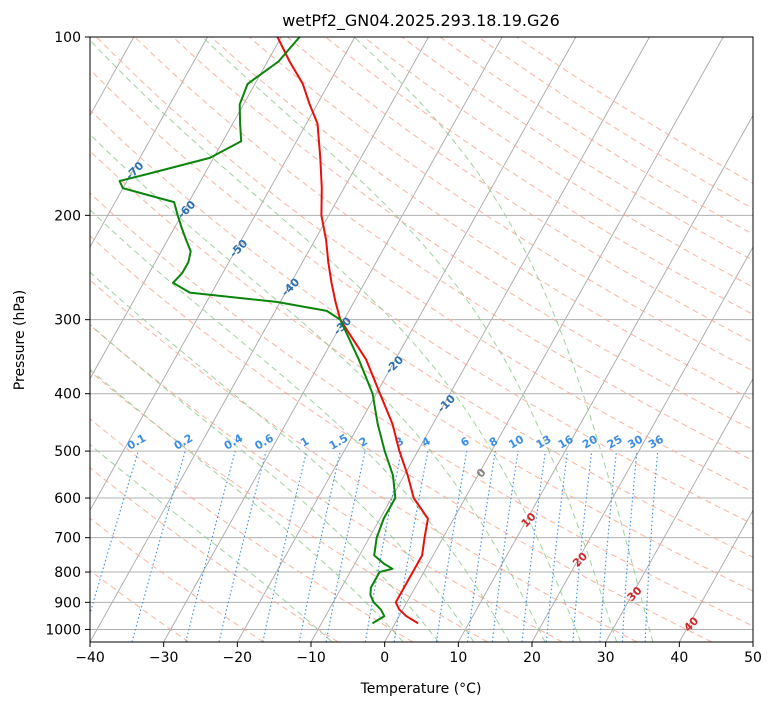 This screenshot has height=708, width=775. Describe the element at coordinates (67, 452) in the screenshot. I see `y-tick-label: 500` at that location.